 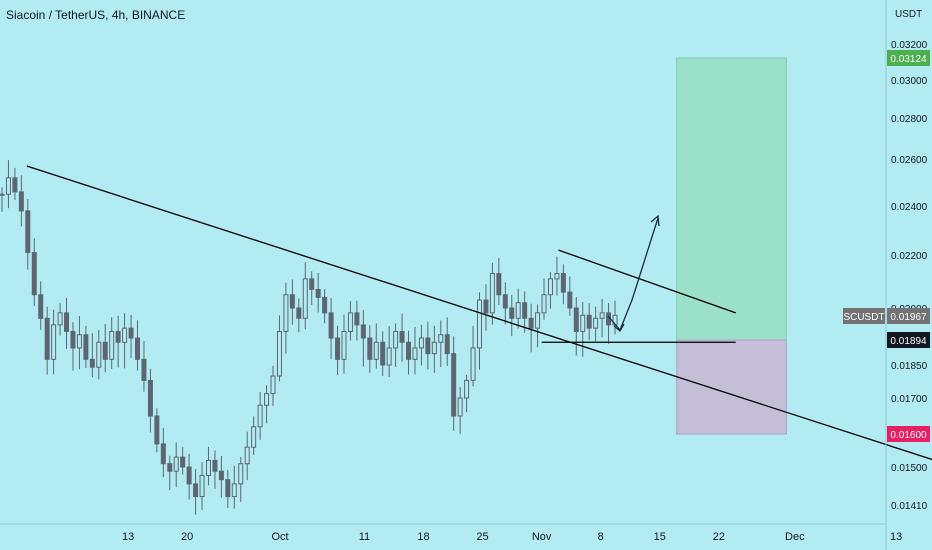 I want to click on symbol-badge-box, so click(x=864, y=316).